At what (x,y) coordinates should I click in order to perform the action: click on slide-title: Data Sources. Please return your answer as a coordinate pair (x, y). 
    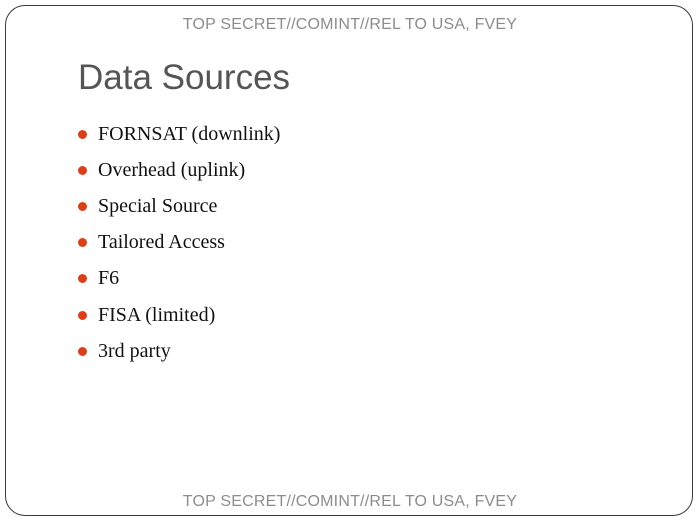
    Looking at the image, I should click on (184, 77).